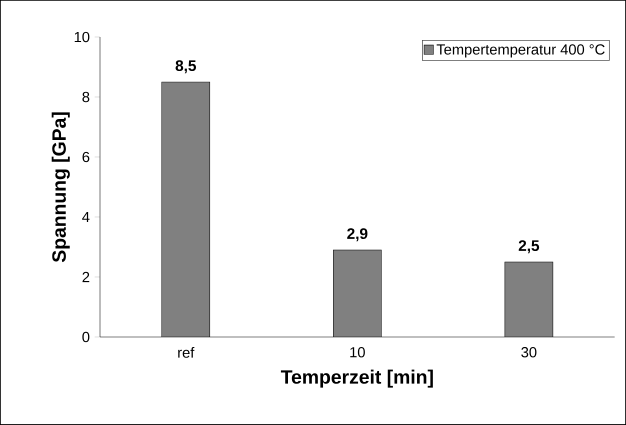  Describe the element at coordinates (357, 352) in the screenshot. I see `x-tick-label: 10` at that location.